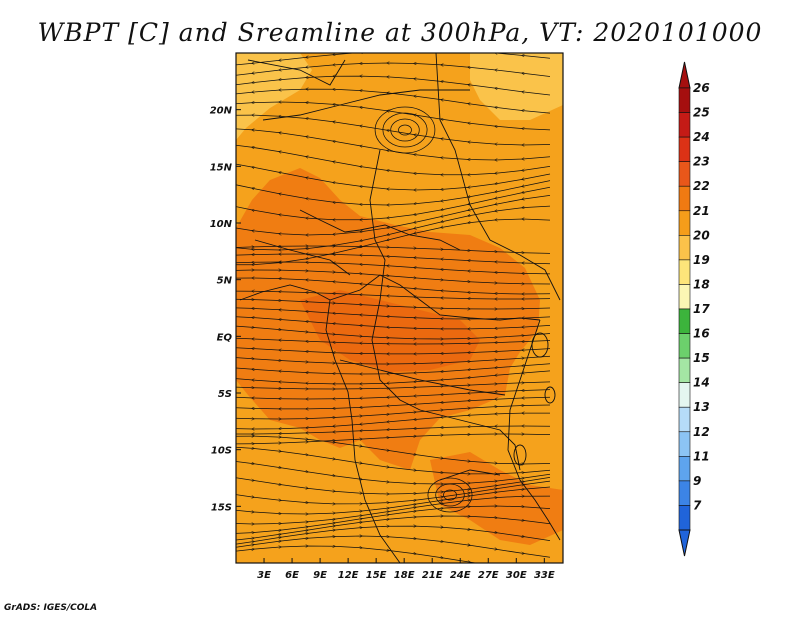 This screenshot has width=800, height=618. I want to click on lat-tick-label: 15N, so click(221, 167).